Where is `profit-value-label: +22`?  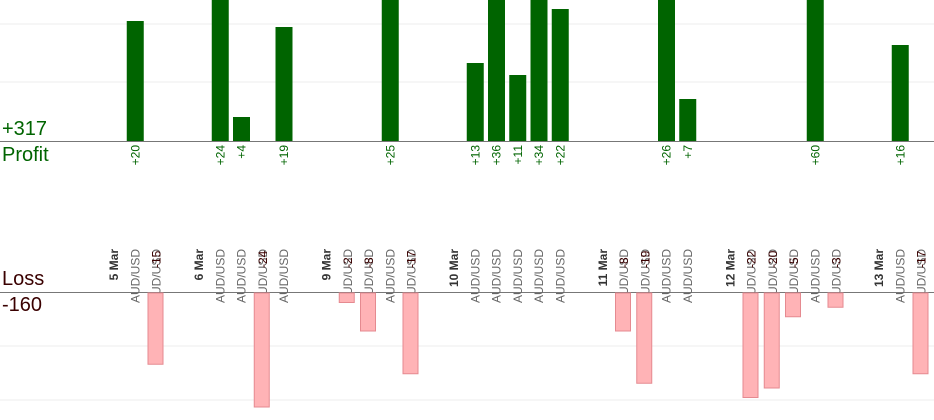 profit-value-label: +22 is located at coordinates (560, 155).